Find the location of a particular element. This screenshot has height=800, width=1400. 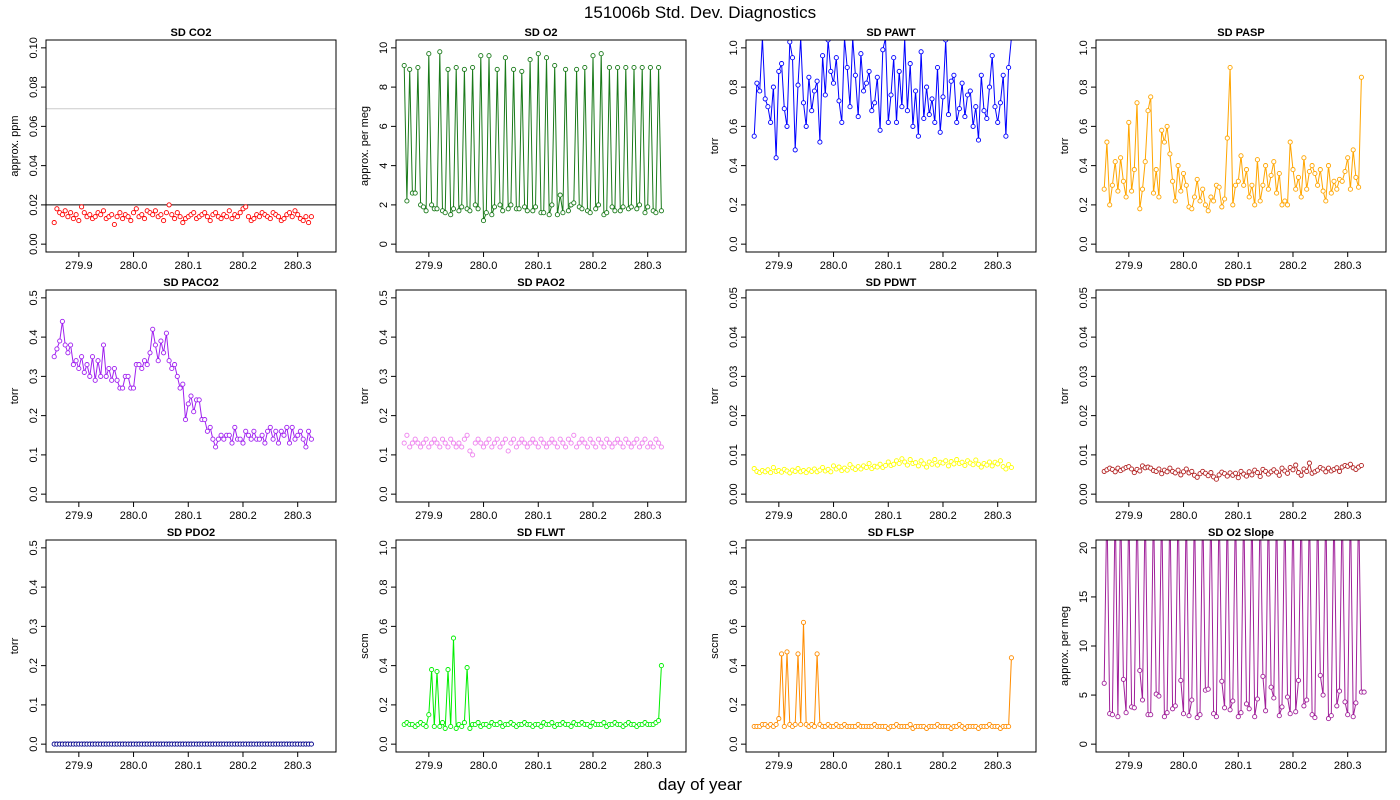

y-tick-label: 0.4 is located at coordinates (34, 336).